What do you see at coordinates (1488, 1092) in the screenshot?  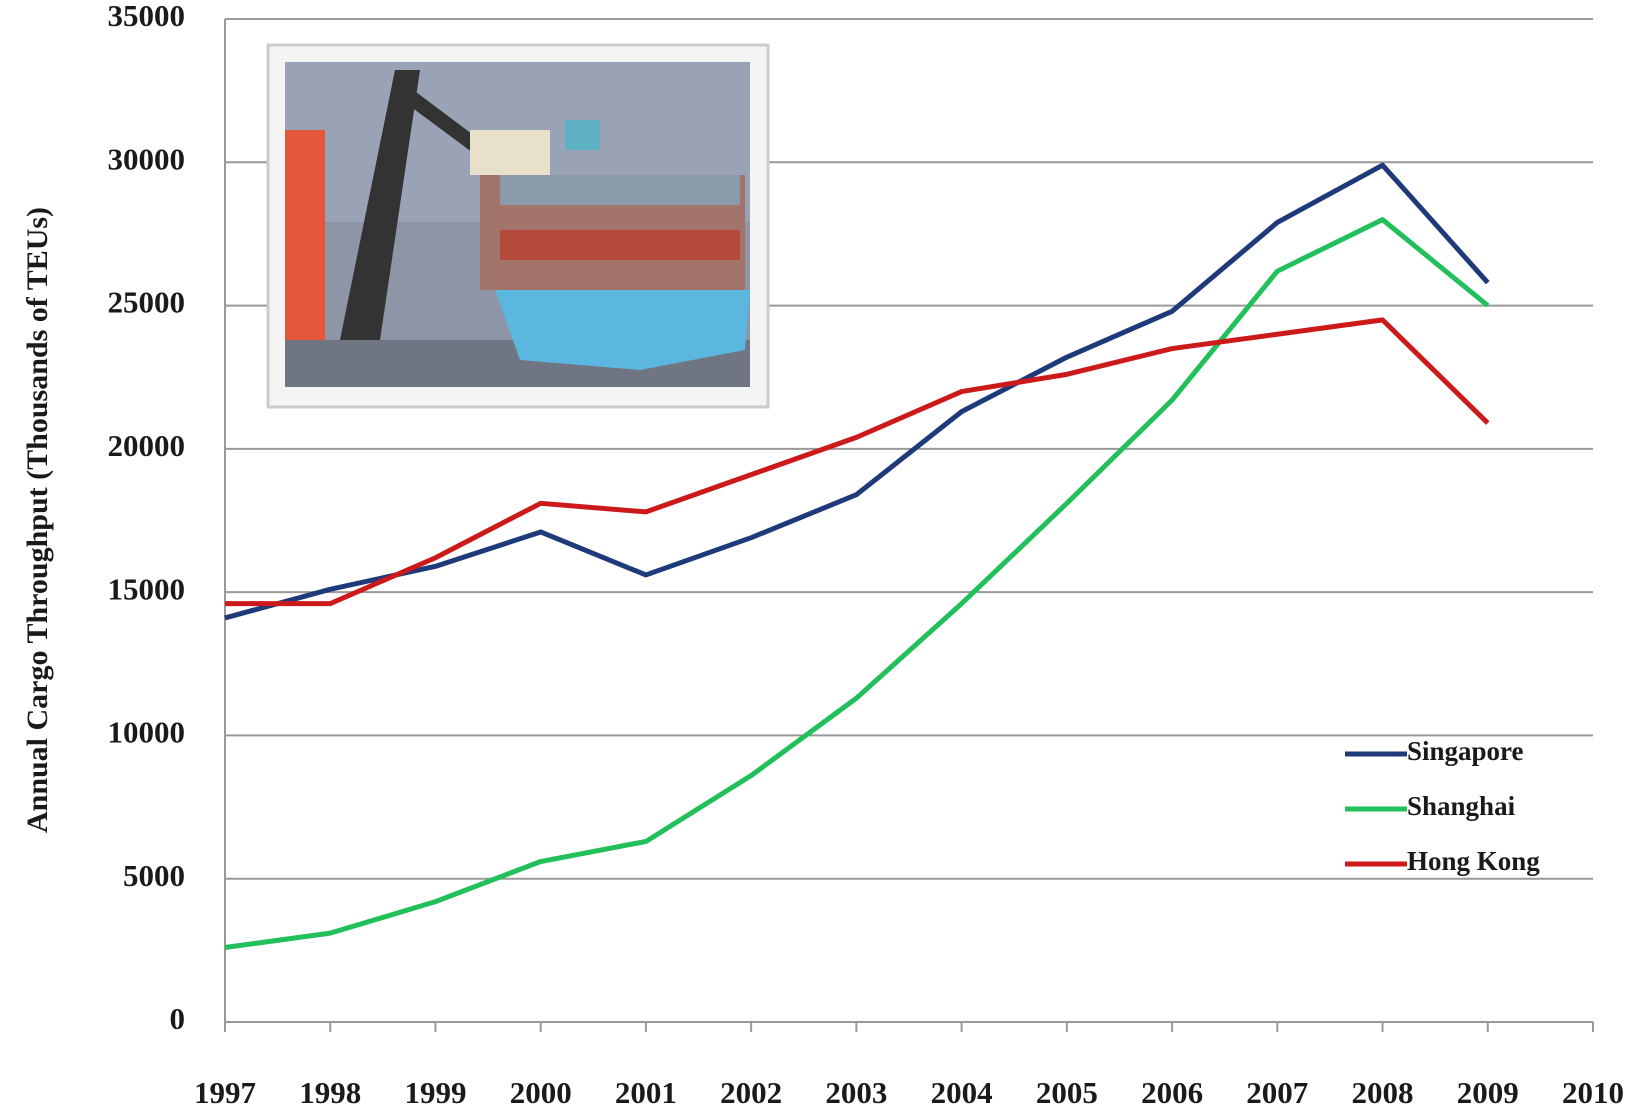 I see `x-tick-label: 2009` at bounding box center [1488, 1092].